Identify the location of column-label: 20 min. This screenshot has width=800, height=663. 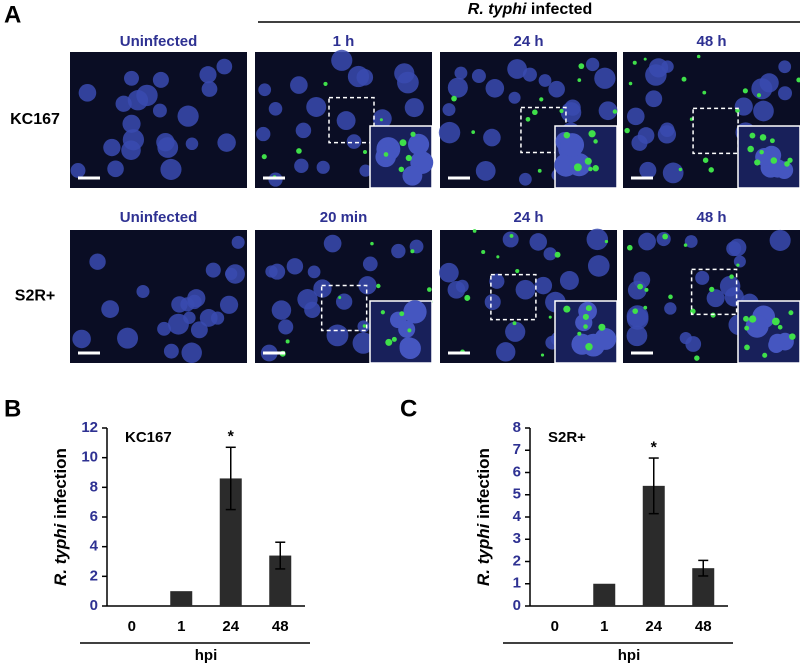
(344, 217).